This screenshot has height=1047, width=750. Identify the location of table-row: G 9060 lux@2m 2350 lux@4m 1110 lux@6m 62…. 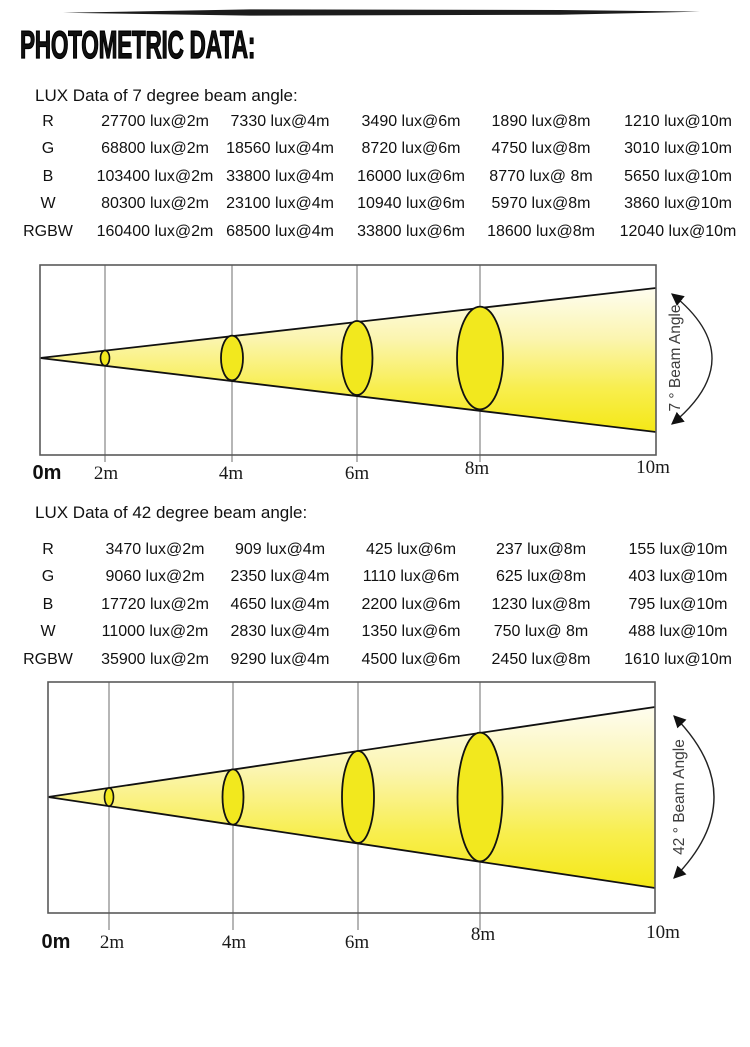
(375, 578).